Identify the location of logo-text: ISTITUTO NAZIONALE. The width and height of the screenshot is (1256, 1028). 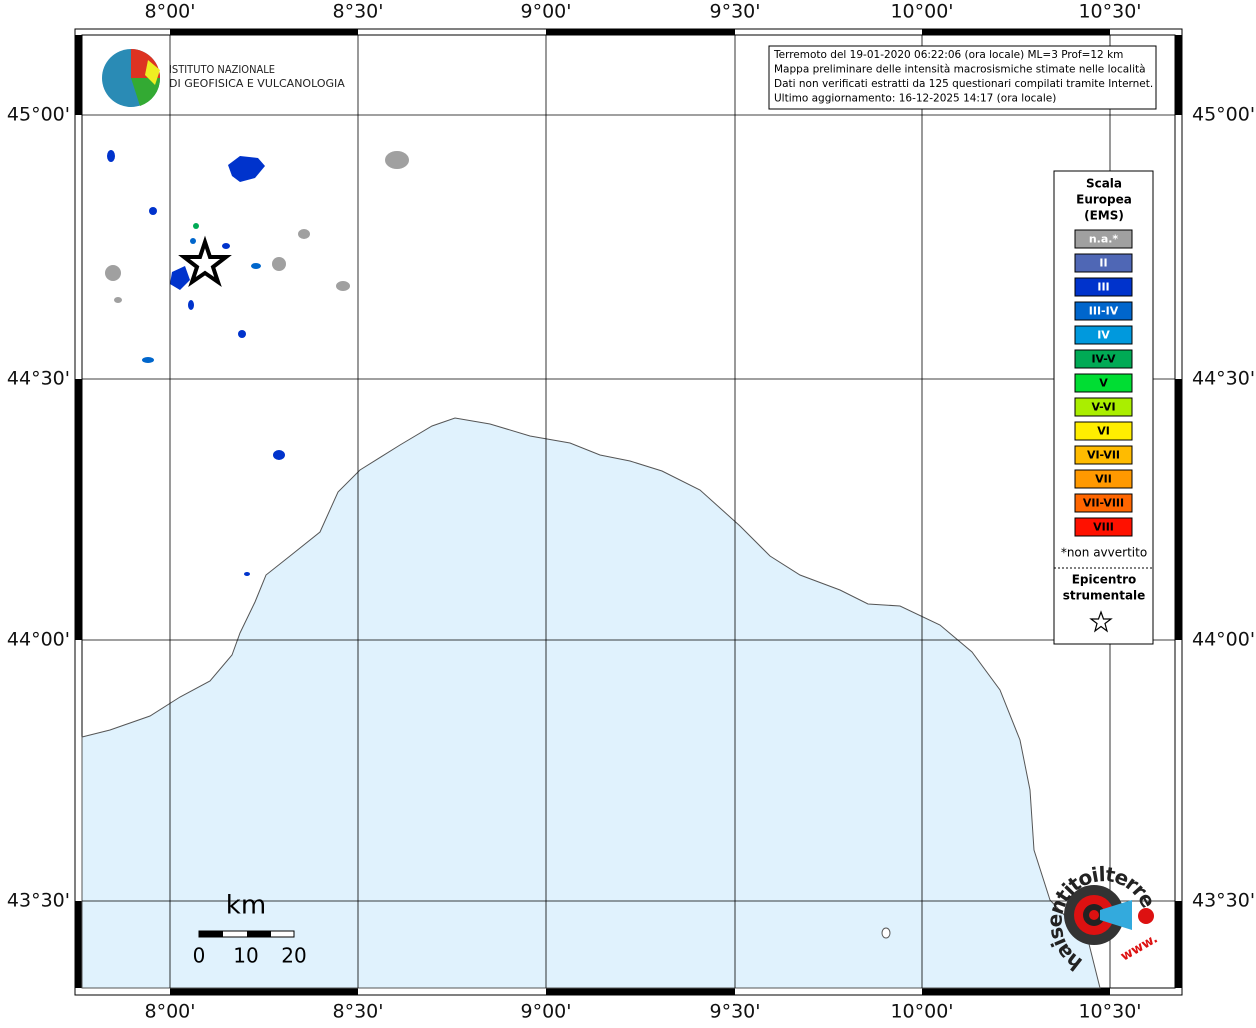
(222, 69).